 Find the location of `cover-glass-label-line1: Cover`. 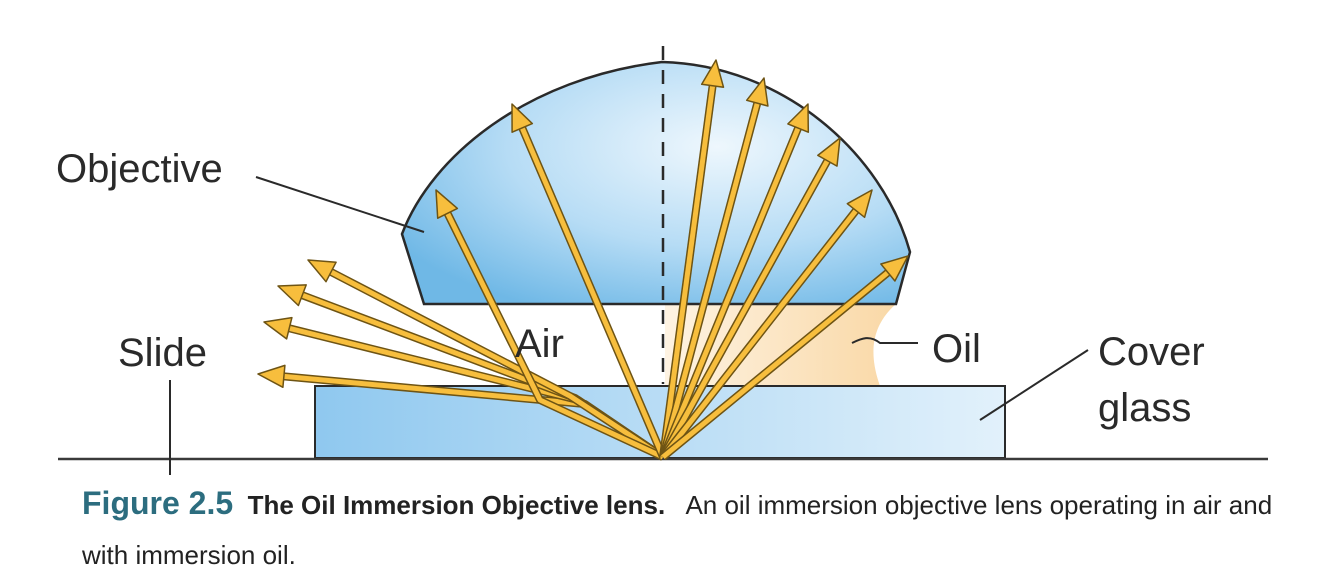

cover-glass-label-line1: Cover is located at coordinates (1151, 352).